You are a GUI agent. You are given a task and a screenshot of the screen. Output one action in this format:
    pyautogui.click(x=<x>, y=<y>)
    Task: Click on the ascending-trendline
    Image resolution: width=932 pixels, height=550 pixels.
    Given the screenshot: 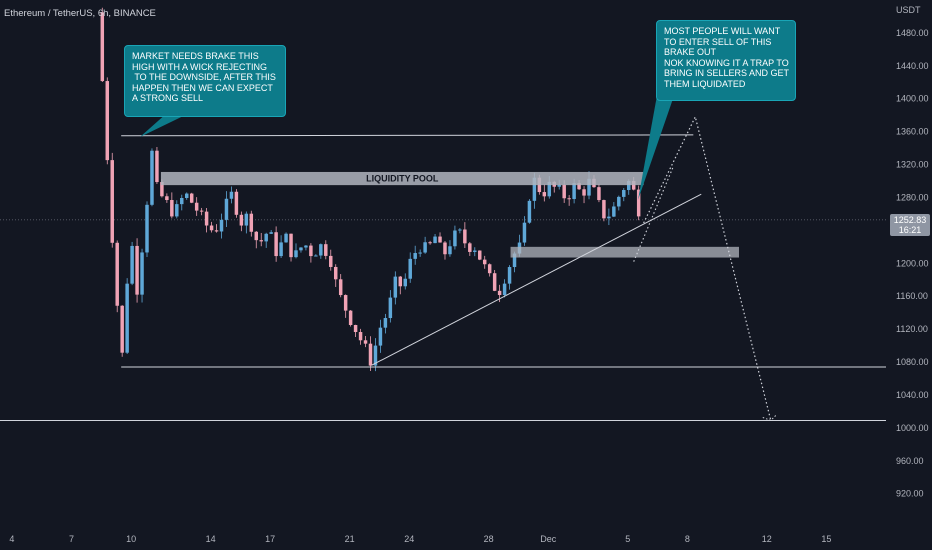 What is the action you would take?
    pyautogui.click(x=536, y=279)
    